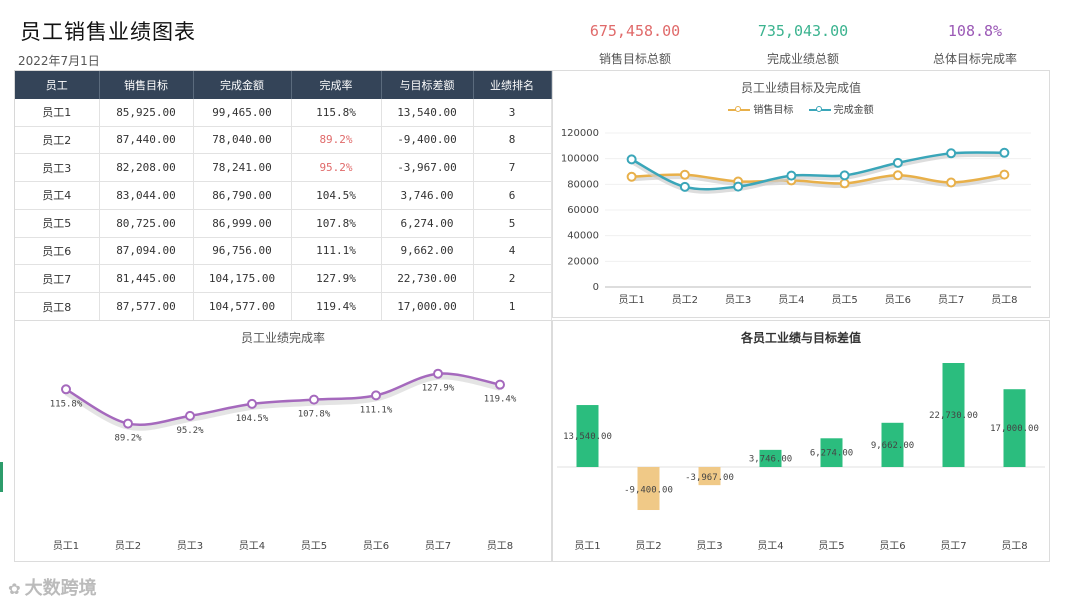  What do you see at coordinates (853, 110) in the screenshot?
I see `legend-label: 完成金额` at bounding box center [853, 110].